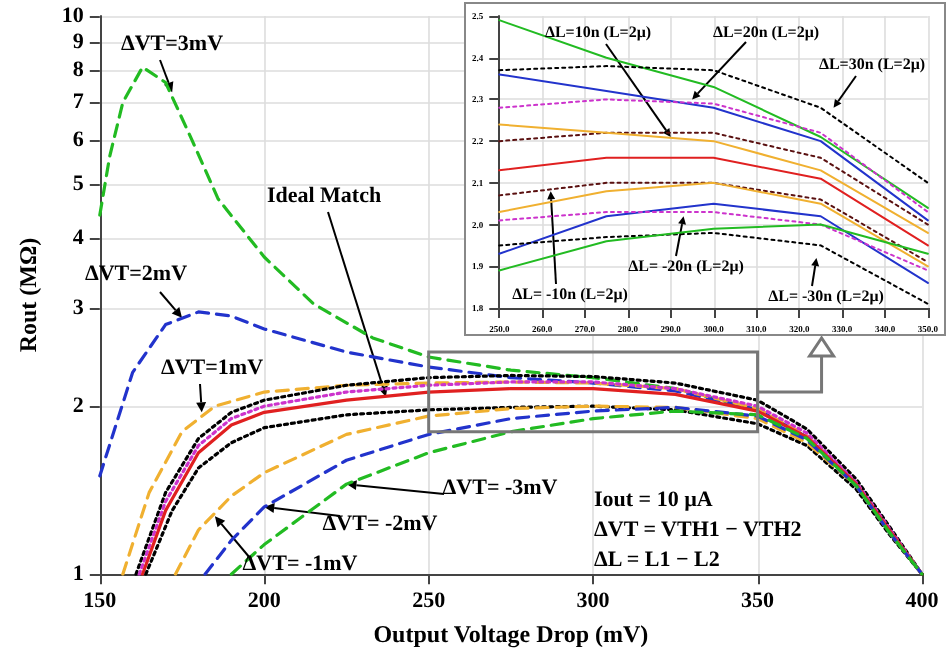 This screenshot has width=948, height=656. What do you see at coordinates (570, 294) in the screenshot?
I see `annotation: ΔL= -10n (L=2μ)` at bounding box center [570, 294].